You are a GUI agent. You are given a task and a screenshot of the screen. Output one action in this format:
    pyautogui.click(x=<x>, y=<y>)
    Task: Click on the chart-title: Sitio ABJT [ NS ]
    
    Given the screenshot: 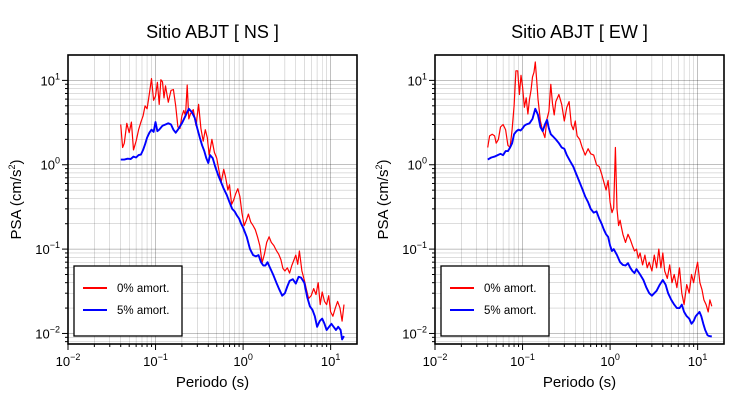 What is the action you would take?
    pyautogui.click(x=212, y=32)
    